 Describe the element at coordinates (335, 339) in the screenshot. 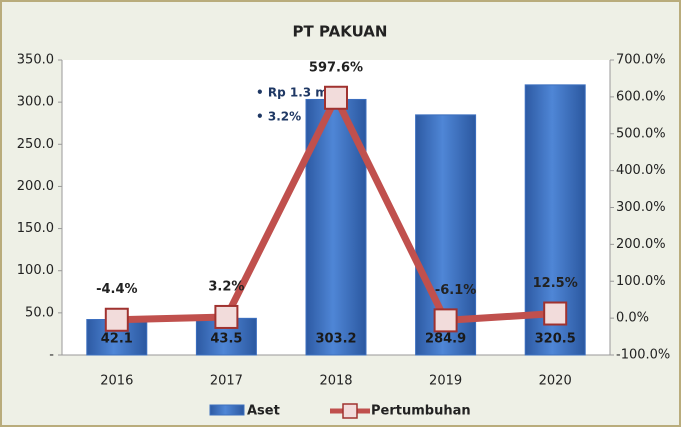

I see `bar-value-label: 303.2` at that location.